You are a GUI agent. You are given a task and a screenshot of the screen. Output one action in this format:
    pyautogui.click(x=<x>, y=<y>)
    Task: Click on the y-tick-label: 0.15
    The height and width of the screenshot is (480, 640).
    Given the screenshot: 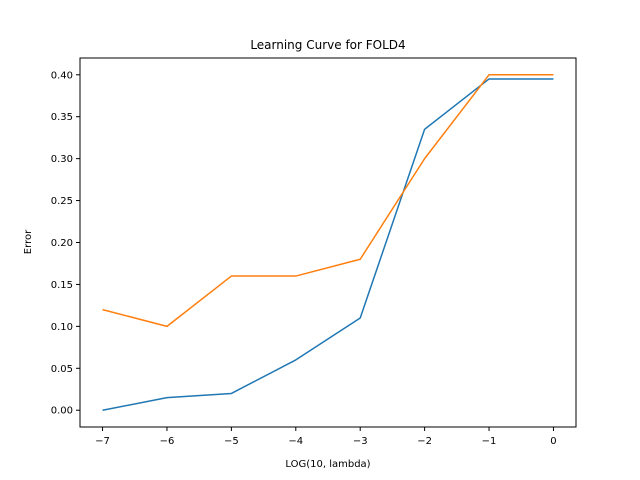 What is the action you would take?
    pyautogui.click(x=62, y=285)
    